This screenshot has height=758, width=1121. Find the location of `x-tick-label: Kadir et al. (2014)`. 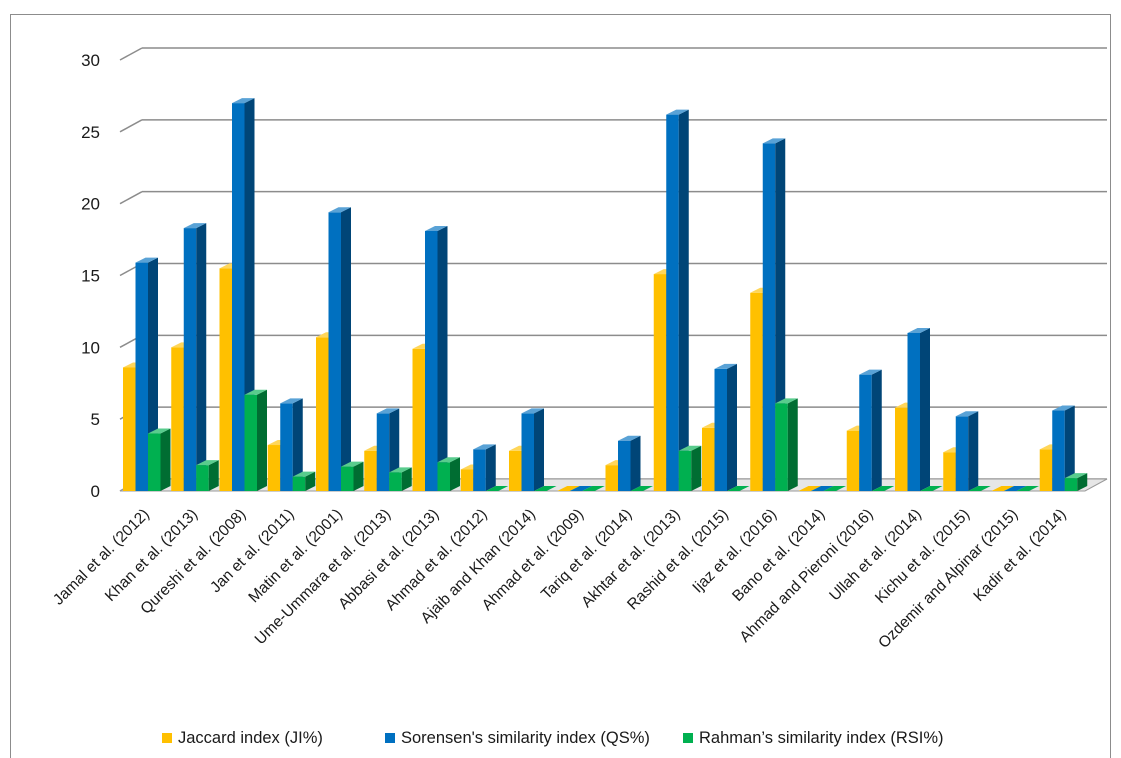

x-tick-label: Kadir et al. (2014) is located at coordinates (1019, 555).